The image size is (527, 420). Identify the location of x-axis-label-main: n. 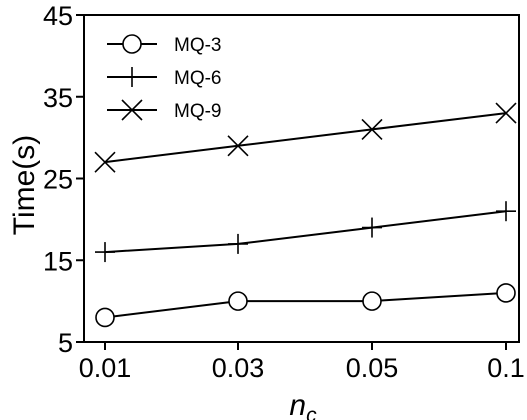
(297, 404).